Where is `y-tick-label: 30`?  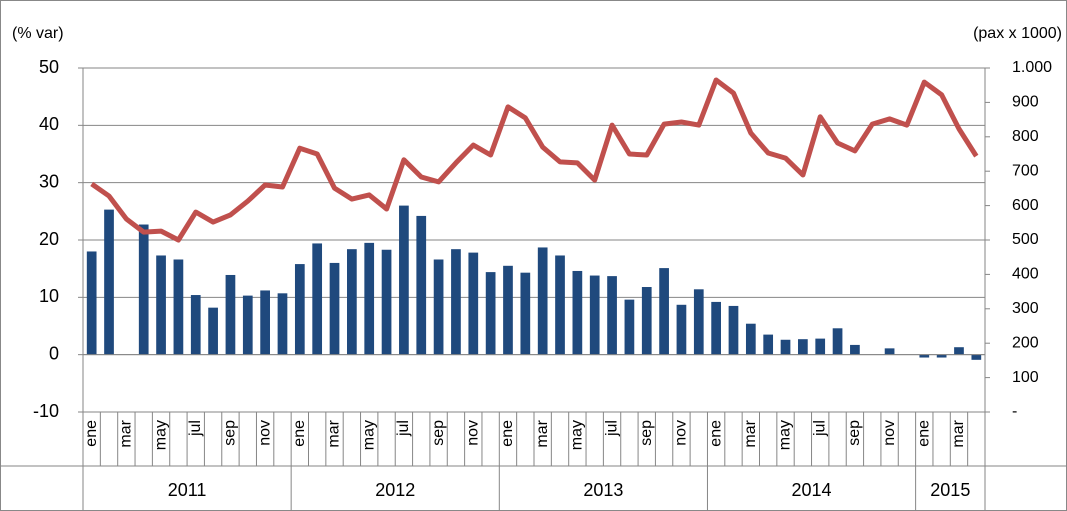
y-tick-label: 30 is located at coordinates (49, 181).